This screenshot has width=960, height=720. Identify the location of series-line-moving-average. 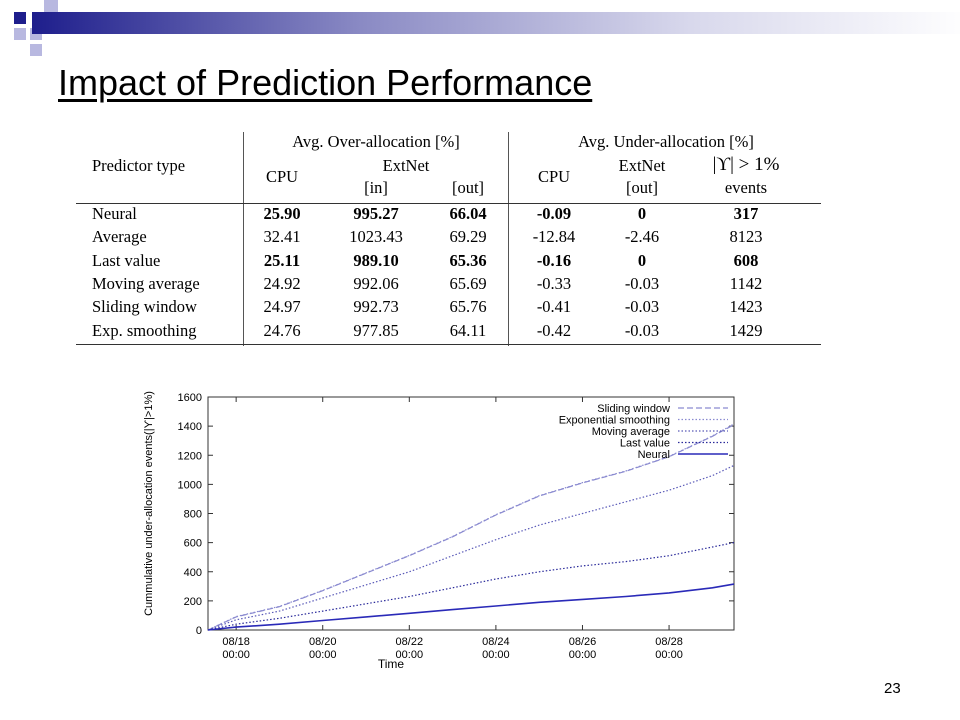
(471, 547).